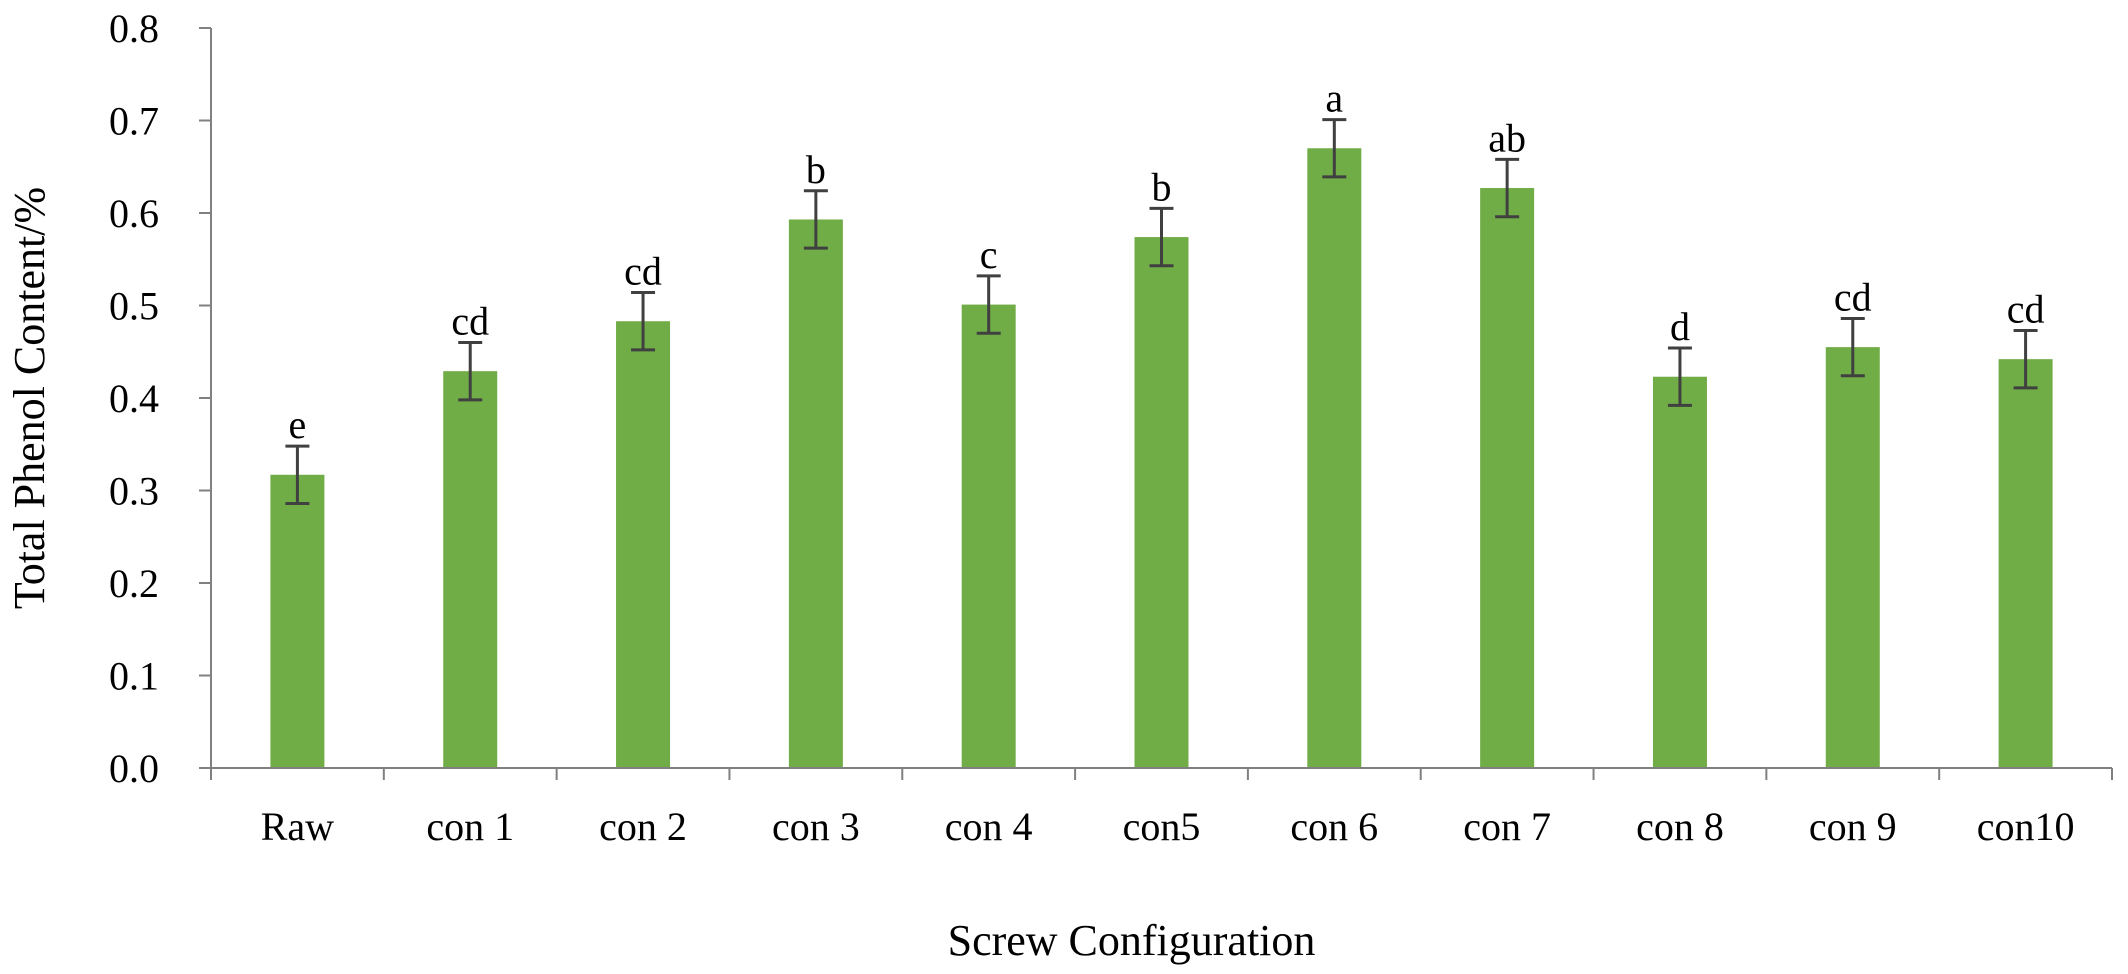 The height and width of the screenshot is (974, 2128). Describe the element at coordinates (134, 213) in the screenshot. I see `y-tick-label: 0.6` at that location.